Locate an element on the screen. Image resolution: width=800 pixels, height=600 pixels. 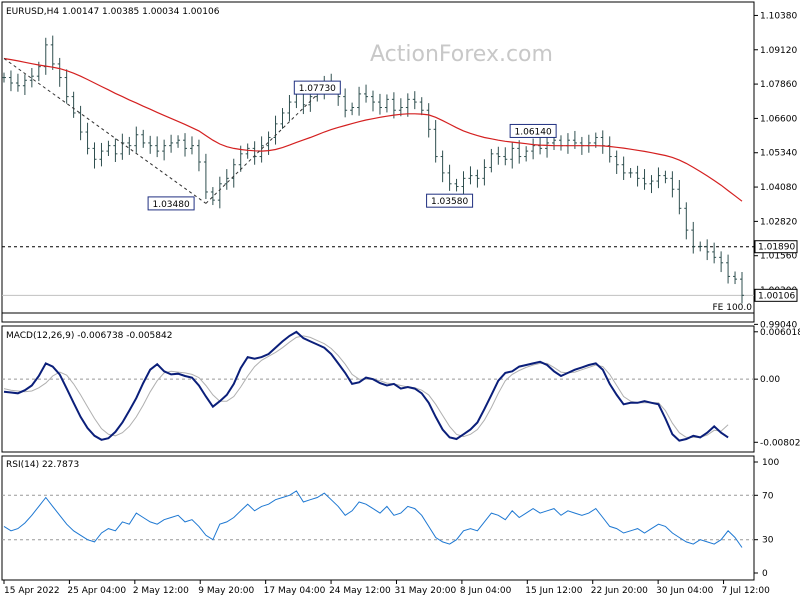
x-tick-label: 31 May 20:00 is located at coordinates (425, 591).